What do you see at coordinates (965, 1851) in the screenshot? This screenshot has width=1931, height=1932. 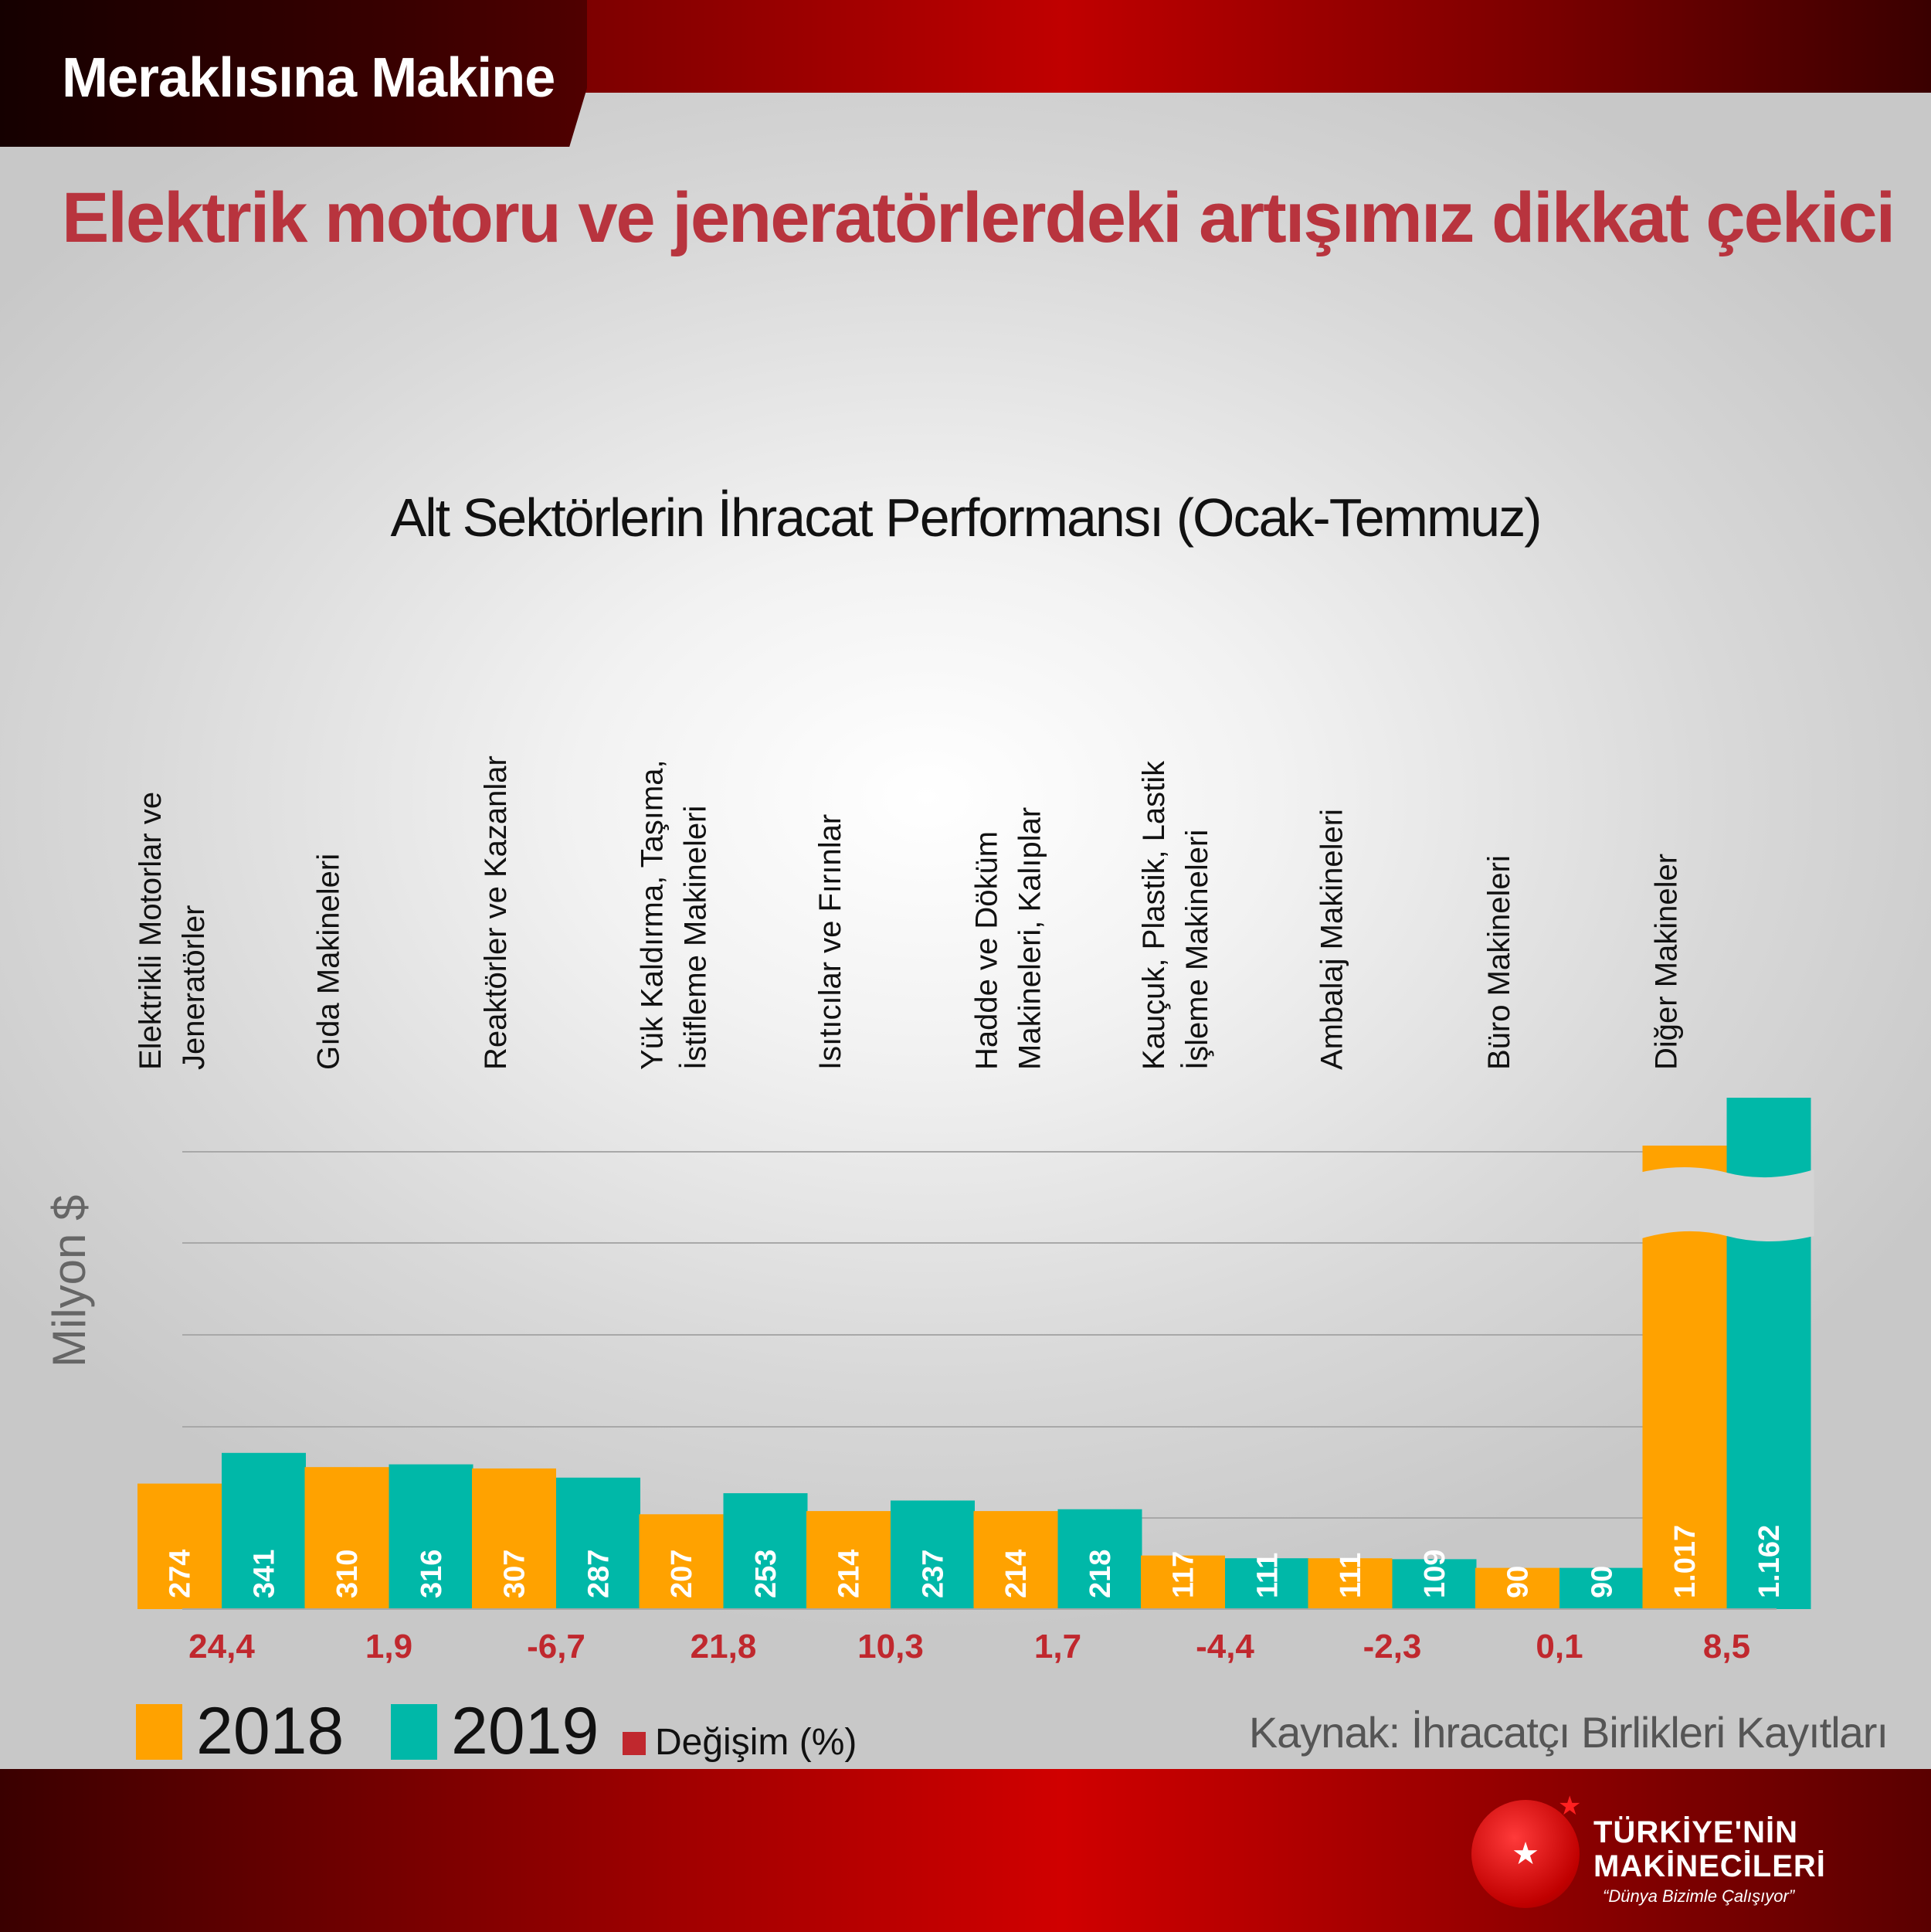 I see `bottom-banner` at bounding box center [965, 1851].